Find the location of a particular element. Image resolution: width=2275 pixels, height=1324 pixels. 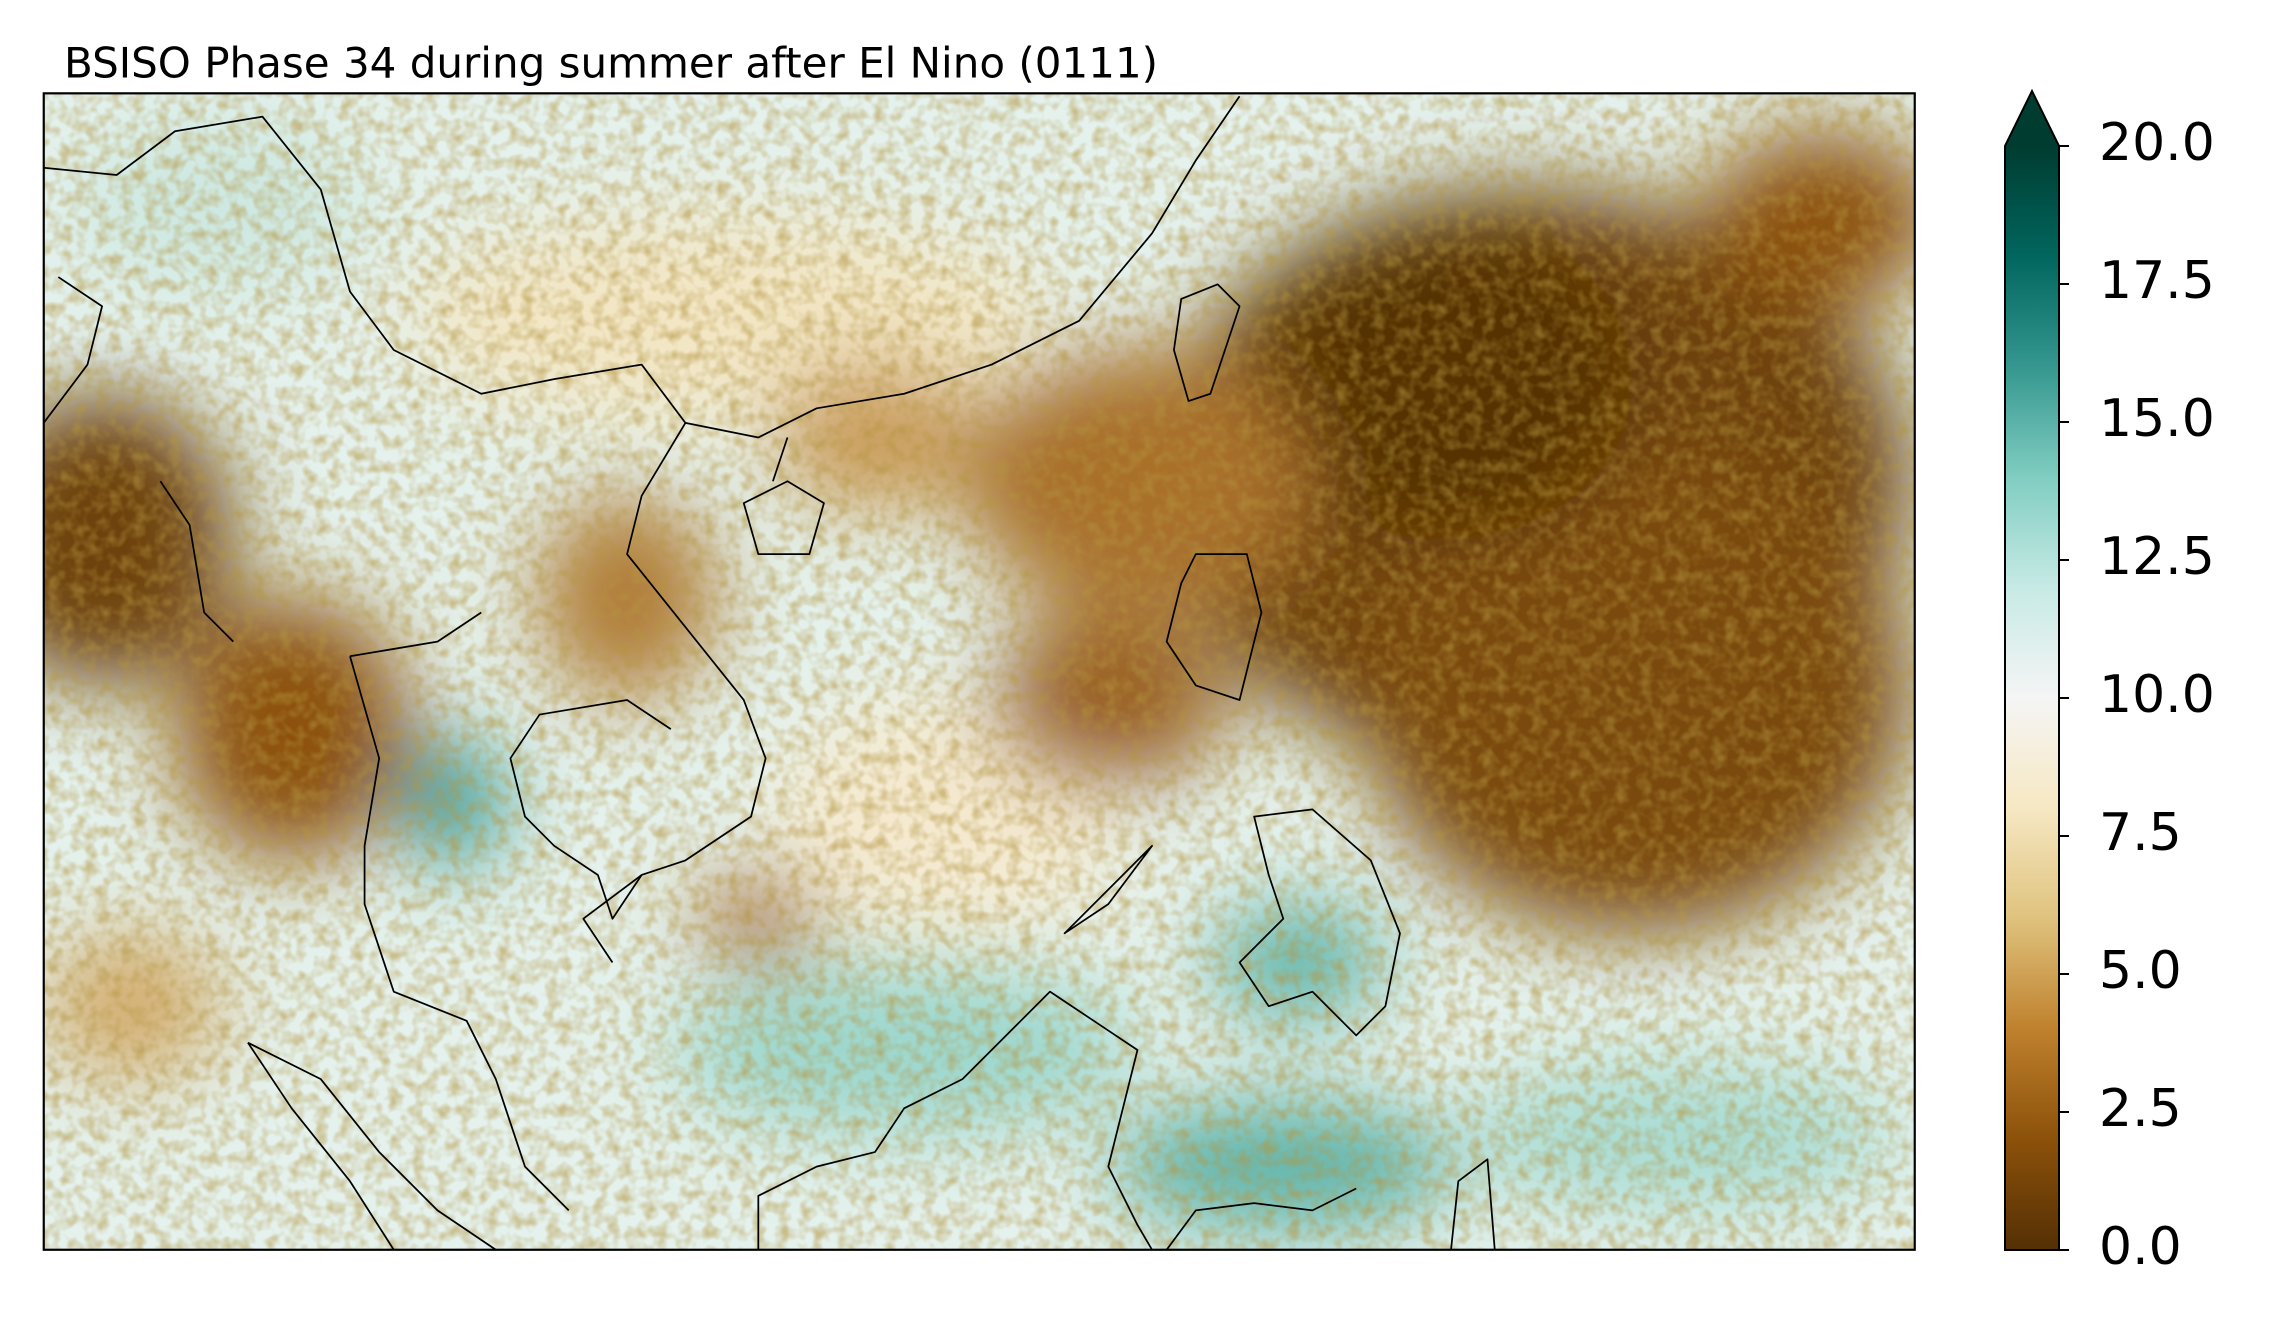

colorbar-tick-label: 17.5 is located at coordinates (2157, 281).